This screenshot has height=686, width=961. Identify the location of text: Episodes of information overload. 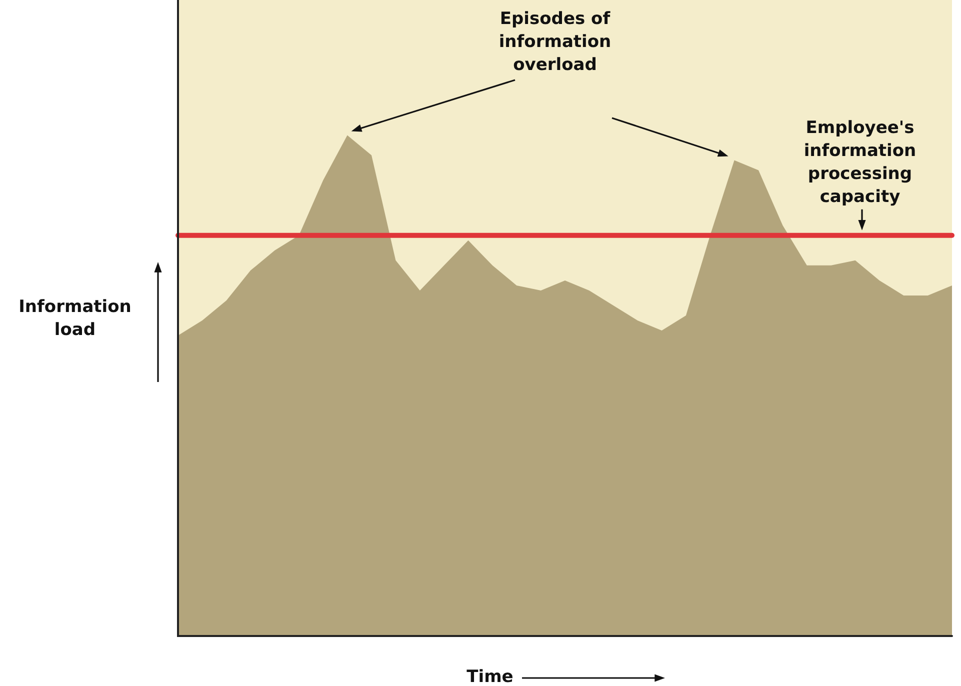
(555, 42).